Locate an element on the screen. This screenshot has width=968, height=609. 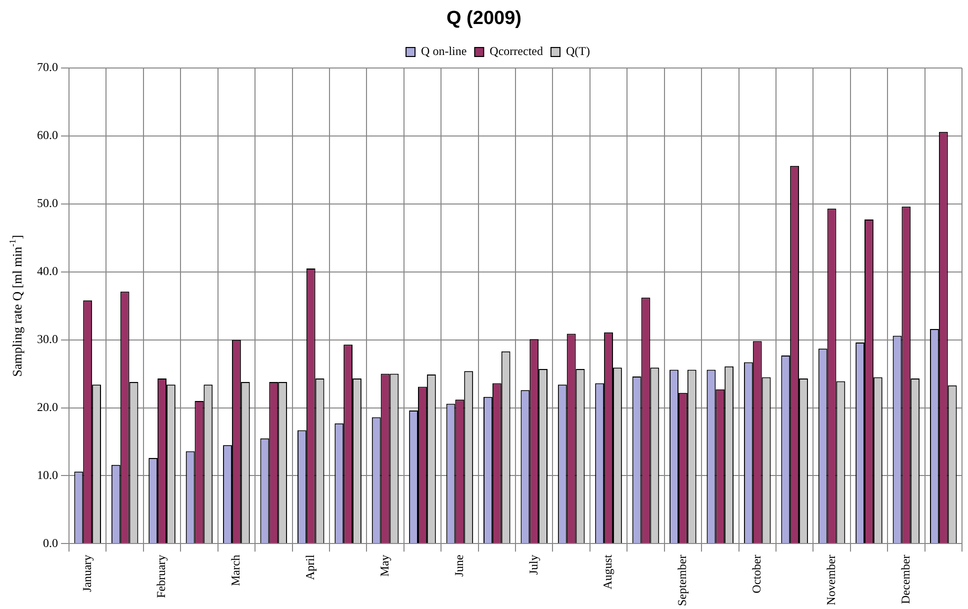
x-tick-label: August is located at coordinates (607, 572).